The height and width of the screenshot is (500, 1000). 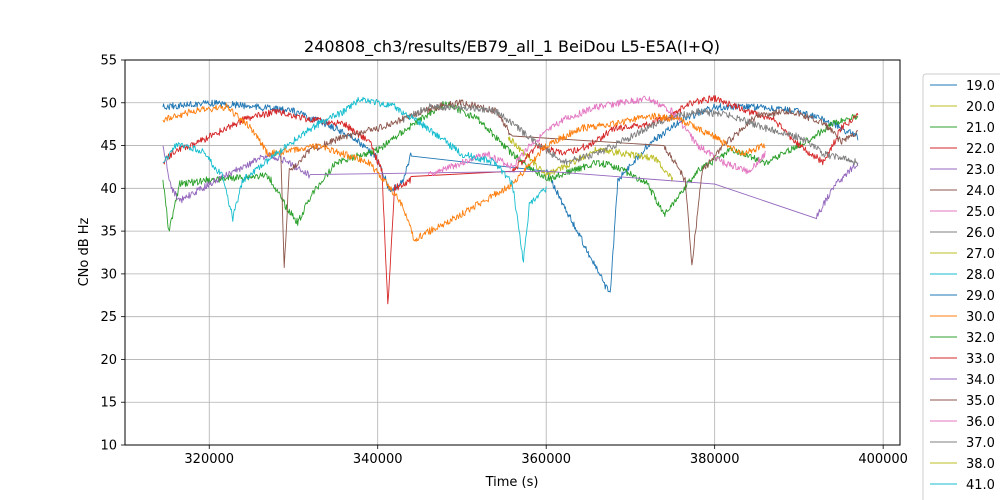 I want to click on legend-label: 22.0, so click(x=980, y=149).